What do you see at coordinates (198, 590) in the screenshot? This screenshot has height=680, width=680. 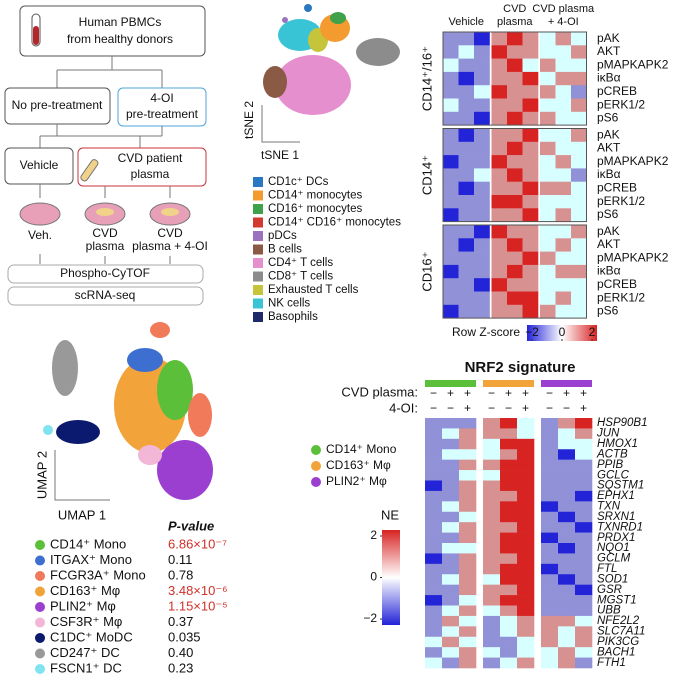 I see `p-value: 3.48×10⁻⁶` at bounding box center [198, 590].